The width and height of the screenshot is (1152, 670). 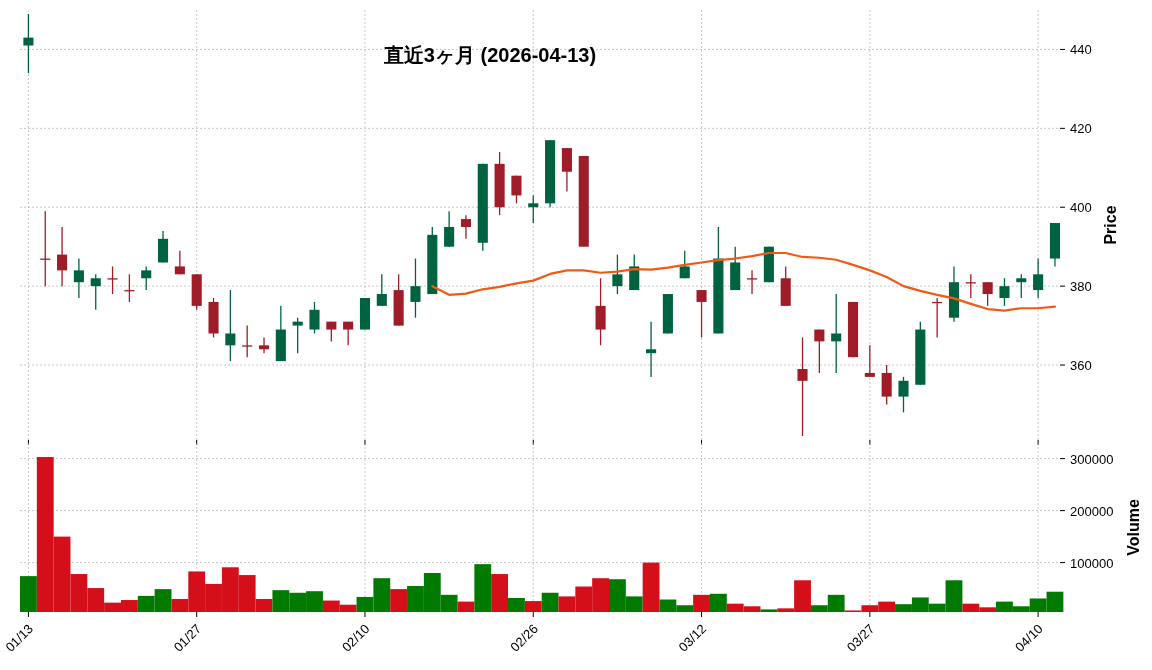 I want to click on y-tick-label: 200000, so click(x=1092, y=511).